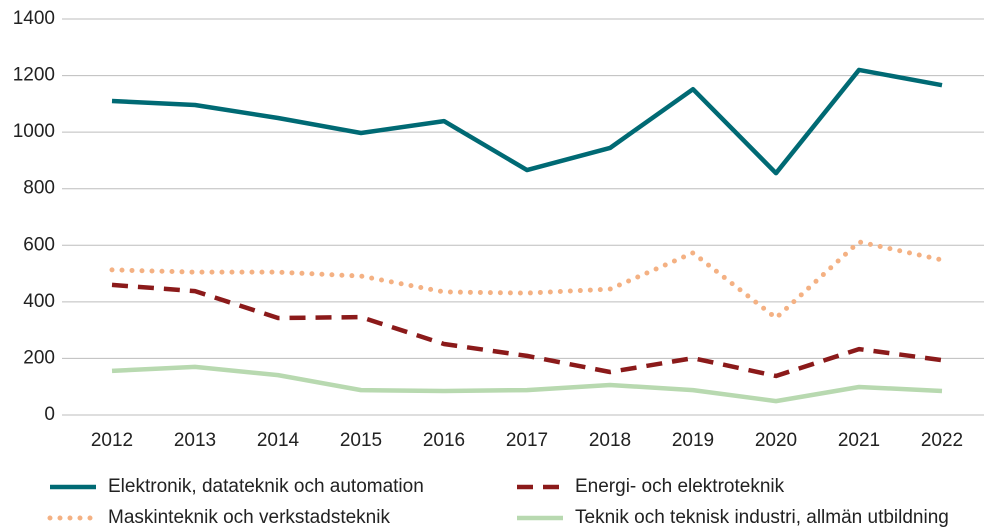  Describe the element at coordinates (444, 440) in the screenshot. I see `x-tick-label: 2016` at that location.